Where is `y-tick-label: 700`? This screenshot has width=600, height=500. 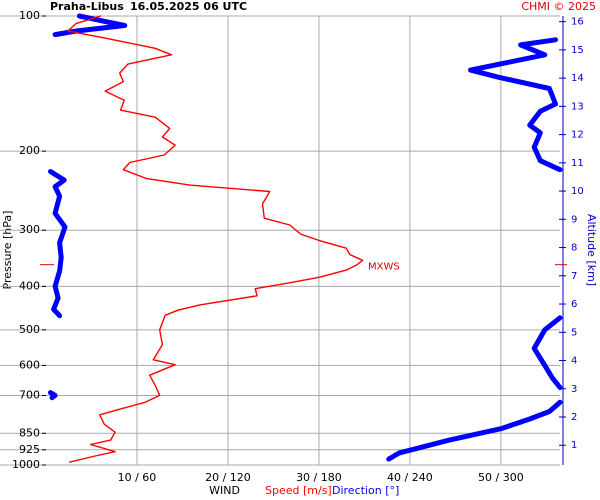
y-tick-label: 700 is located at coordinates (29, 394).